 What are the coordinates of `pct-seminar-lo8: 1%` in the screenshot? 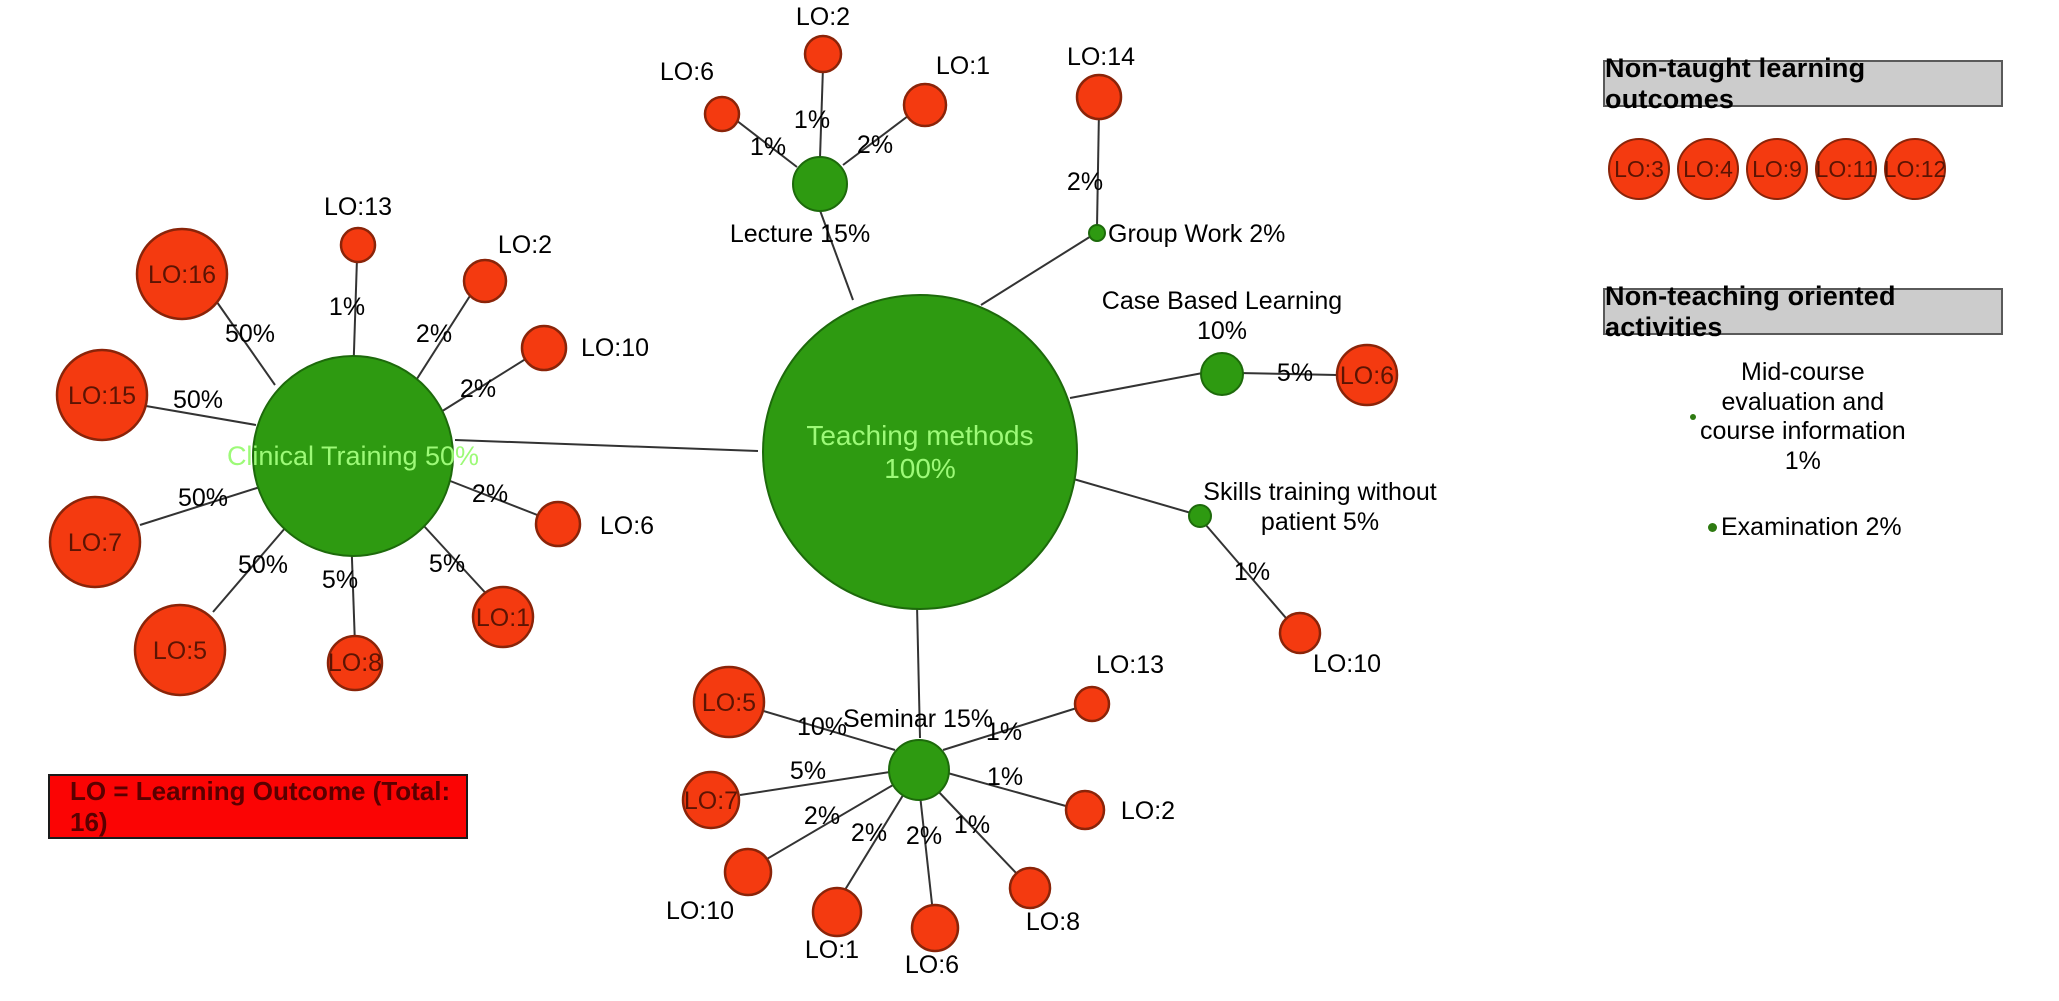 It's located at (972, 825).